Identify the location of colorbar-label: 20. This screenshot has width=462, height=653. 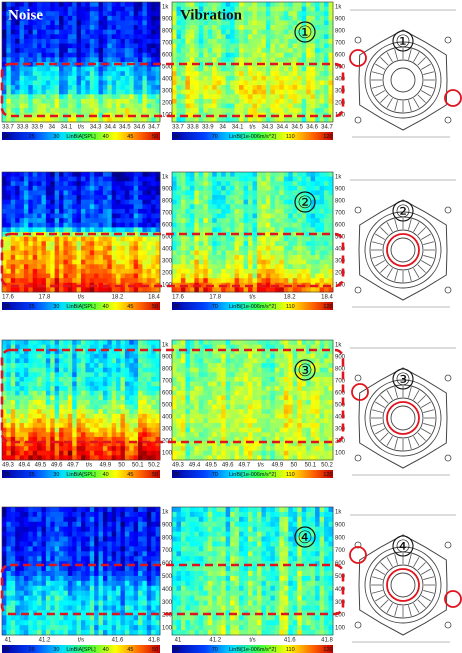
(7, 475).